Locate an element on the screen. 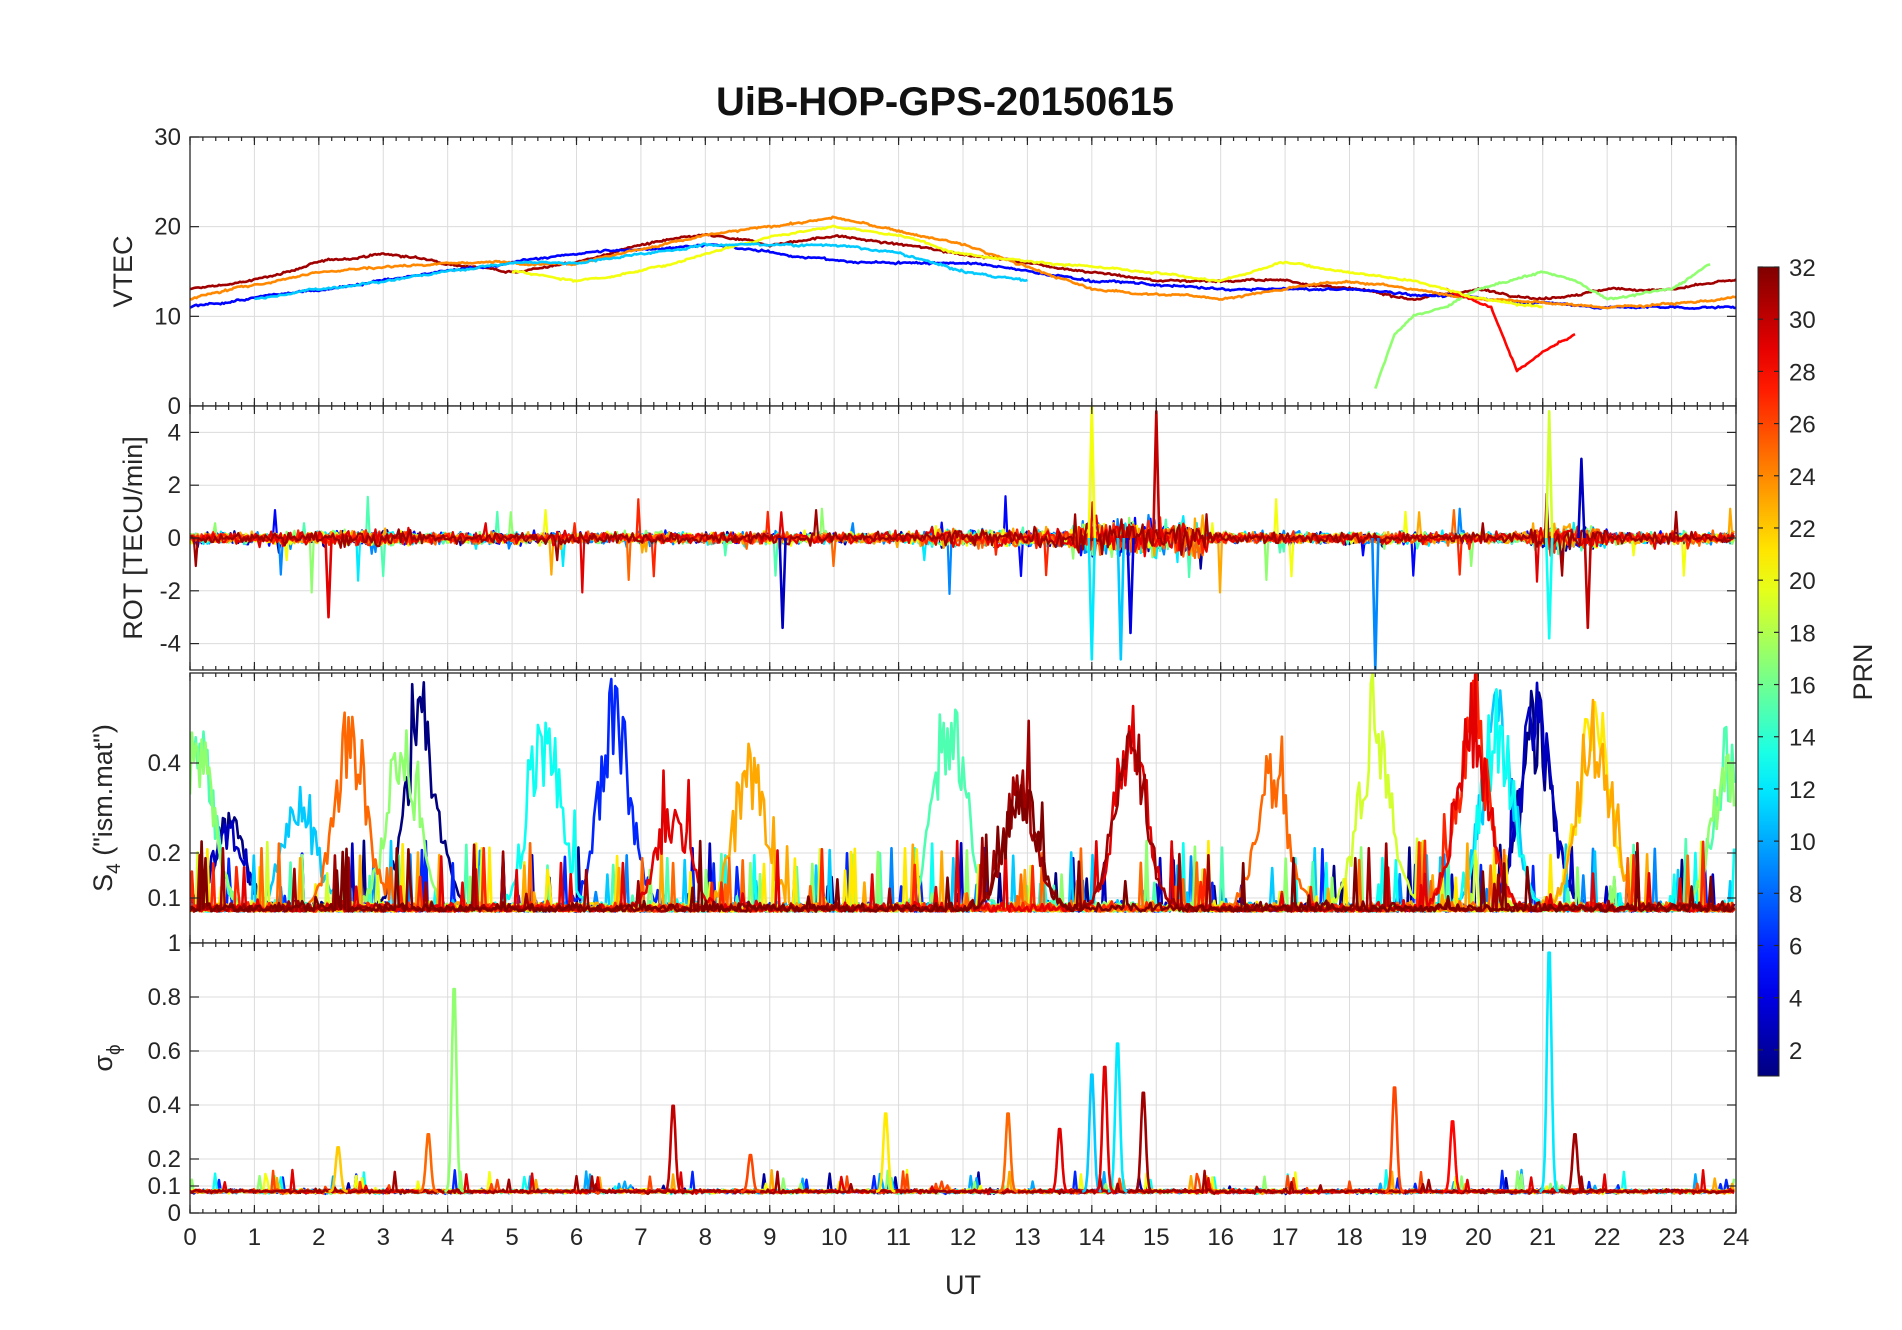  s4-ylabel-base: S is located at coordinates (103, 883).